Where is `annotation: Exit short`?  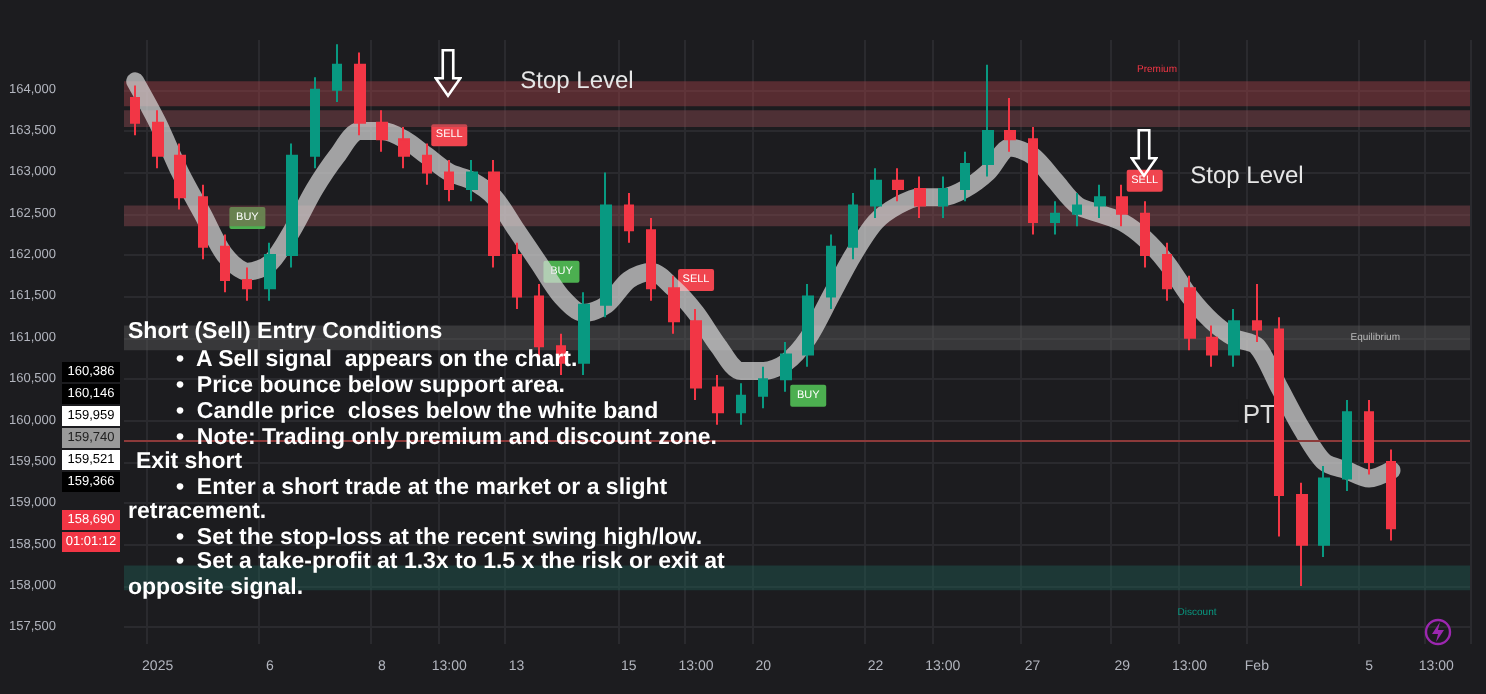 annotation: Exit short is located at coordinates (189, 462).